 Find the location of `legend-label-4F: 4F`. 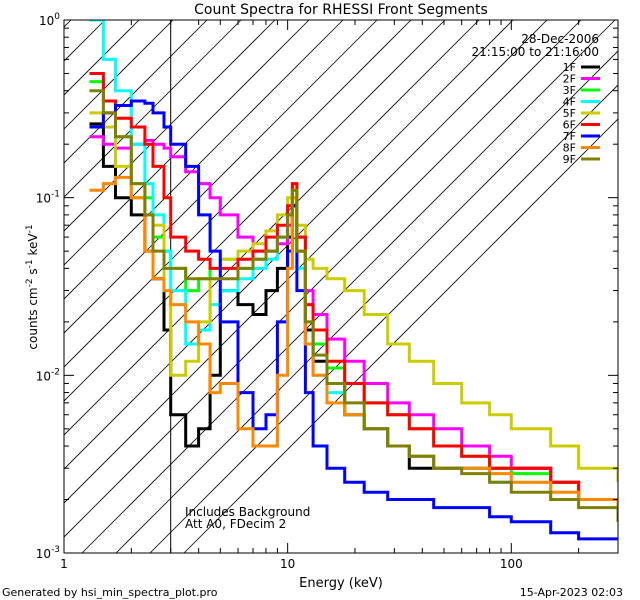

legend-label-4F: 4F is located at coordinates (569, 102).